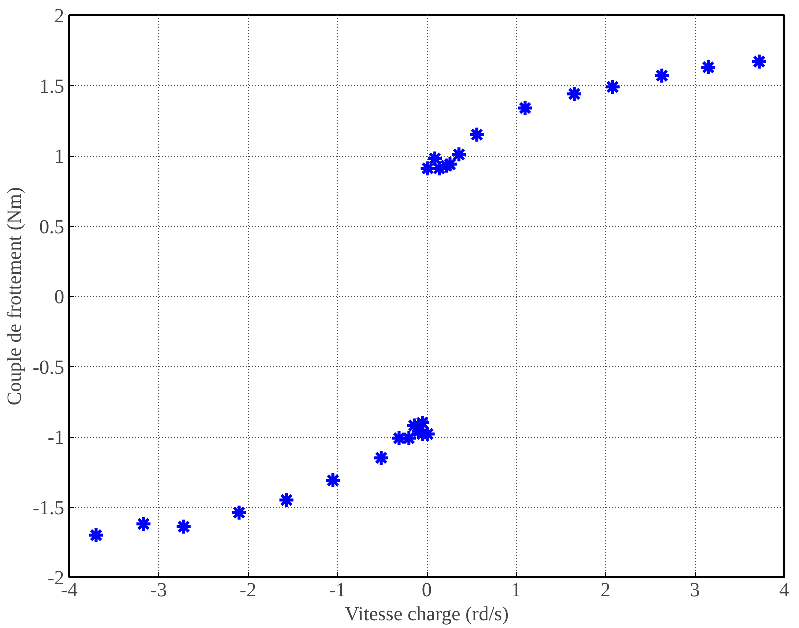 Image resolution: width=799 pixels, height=628 pixels. I want to click on y-tick-label: -0.5, so click(48, 367).